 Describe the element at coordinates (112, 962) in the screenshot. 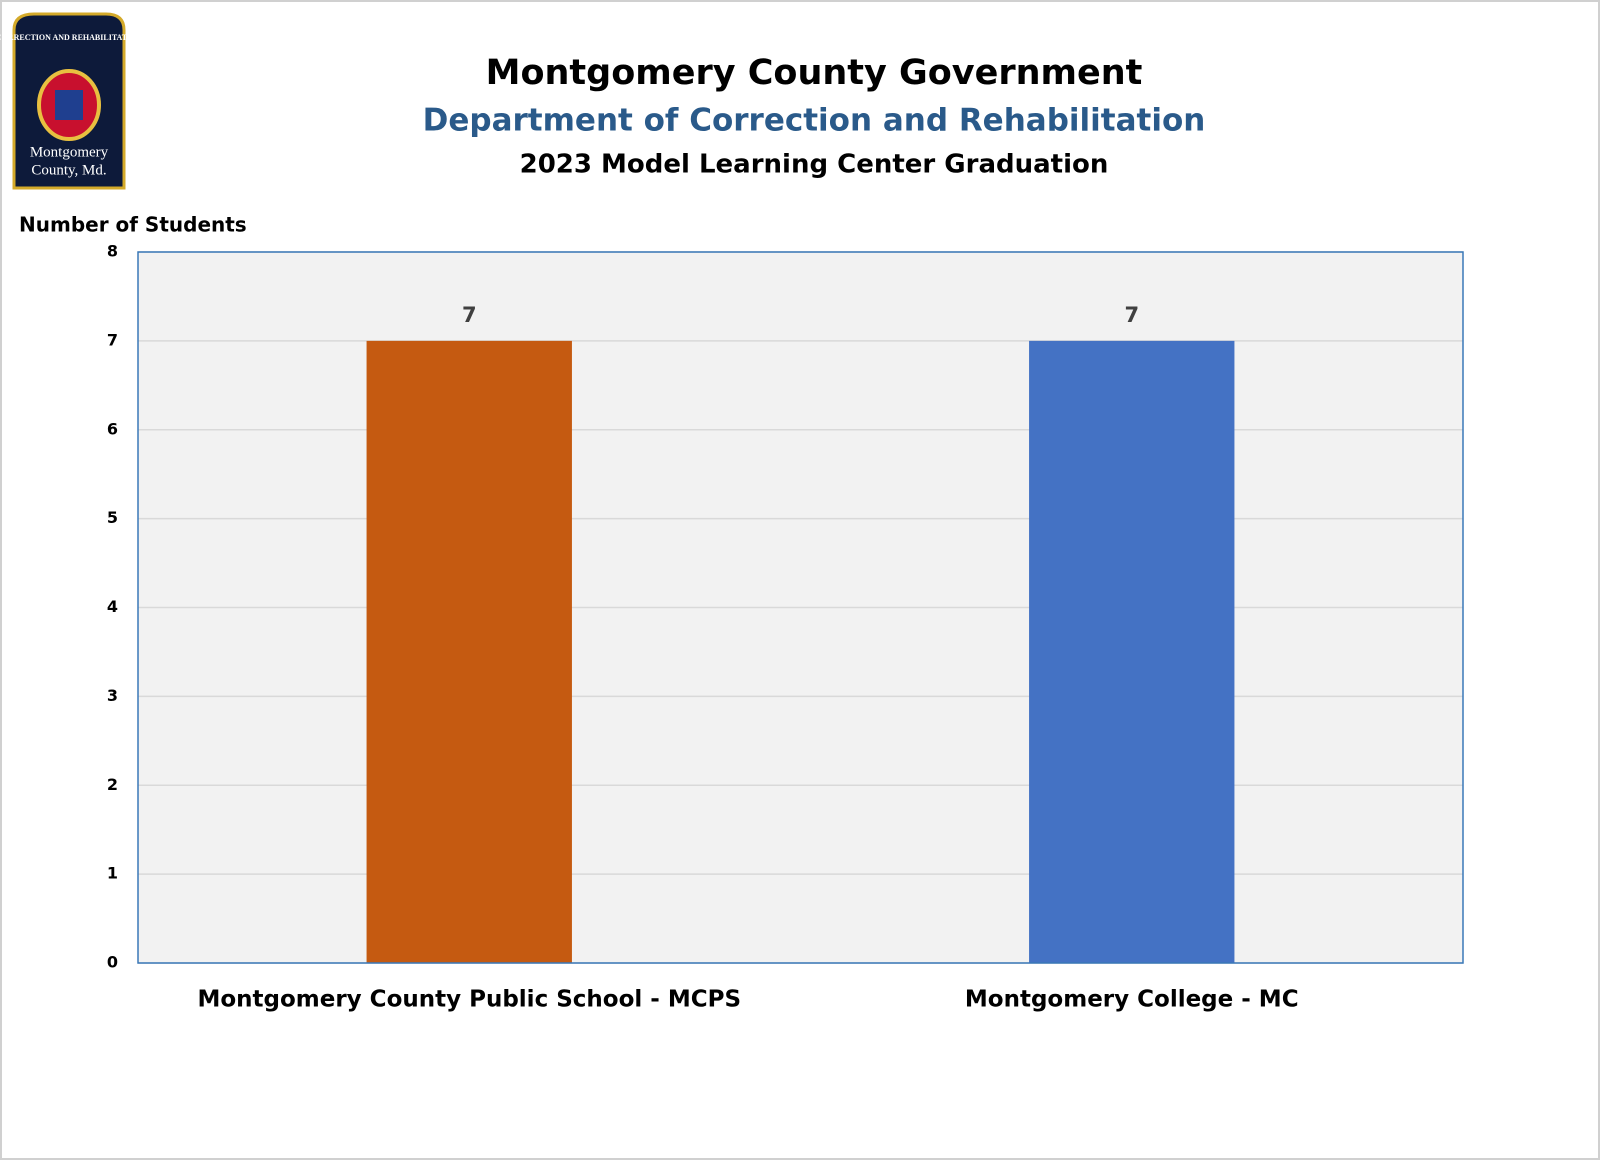

I see `y-tick-label: 0` at that location.